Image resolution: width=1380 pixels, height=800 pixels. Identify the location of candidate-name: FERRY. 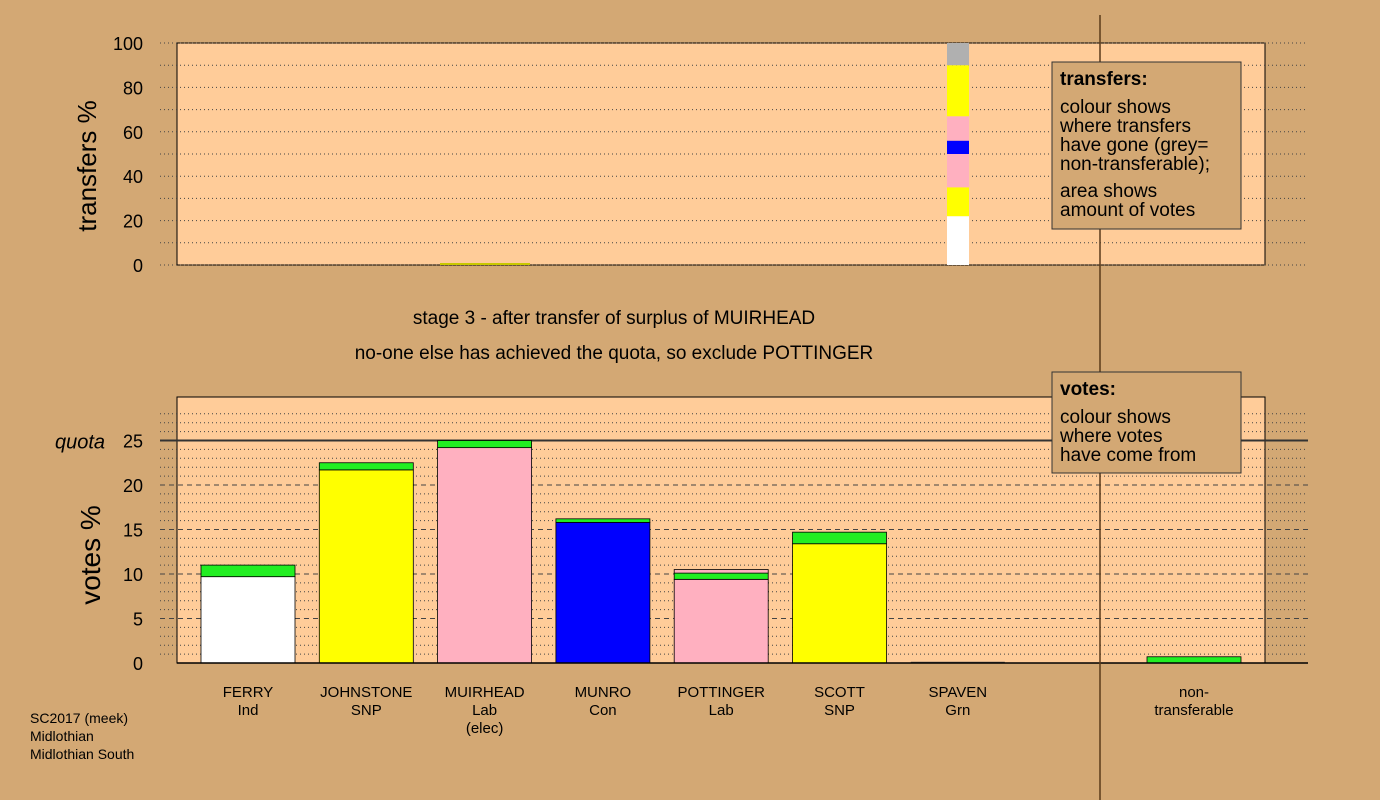
(248, 692).